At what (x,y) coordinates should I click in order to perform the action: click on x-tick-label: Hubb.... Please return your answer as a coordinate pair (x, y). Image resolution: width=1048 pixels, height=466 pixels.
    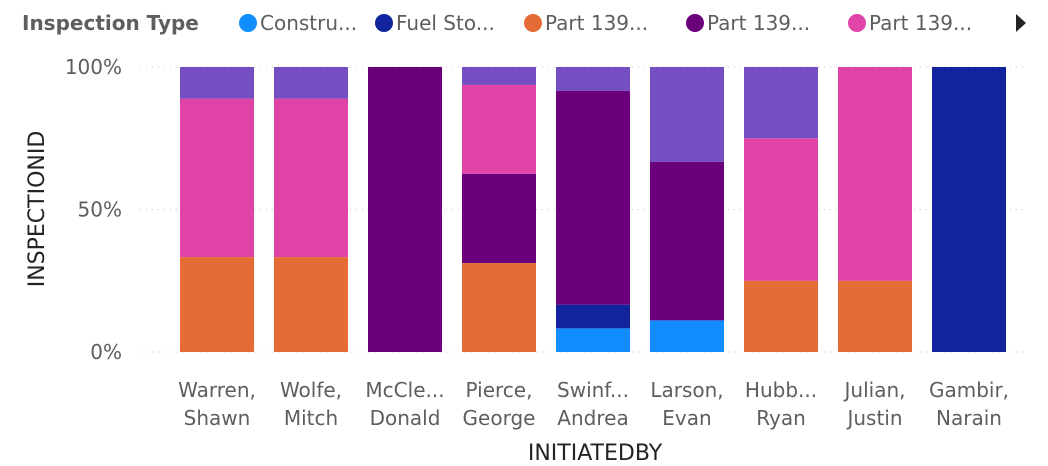
    Looking at the image, I should click on (781, 390).